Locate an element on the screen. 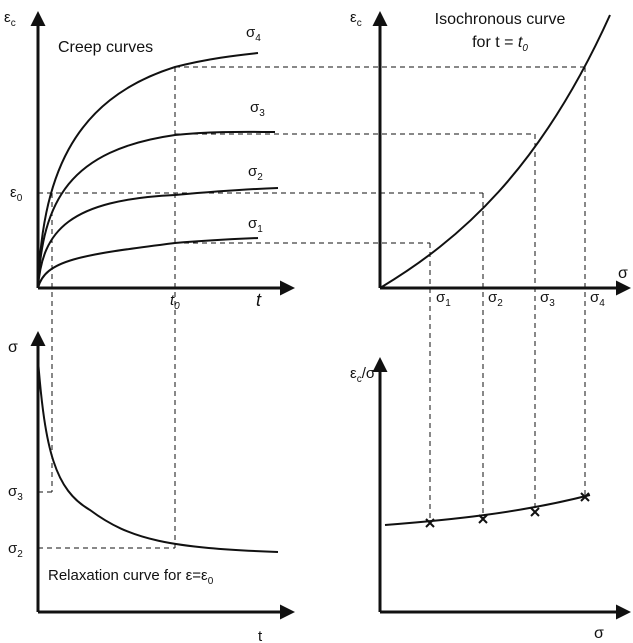 This screenshot has width=633, height=643. label: Relaxation curve for ε=ε0 is located at coordinates (131, 577).